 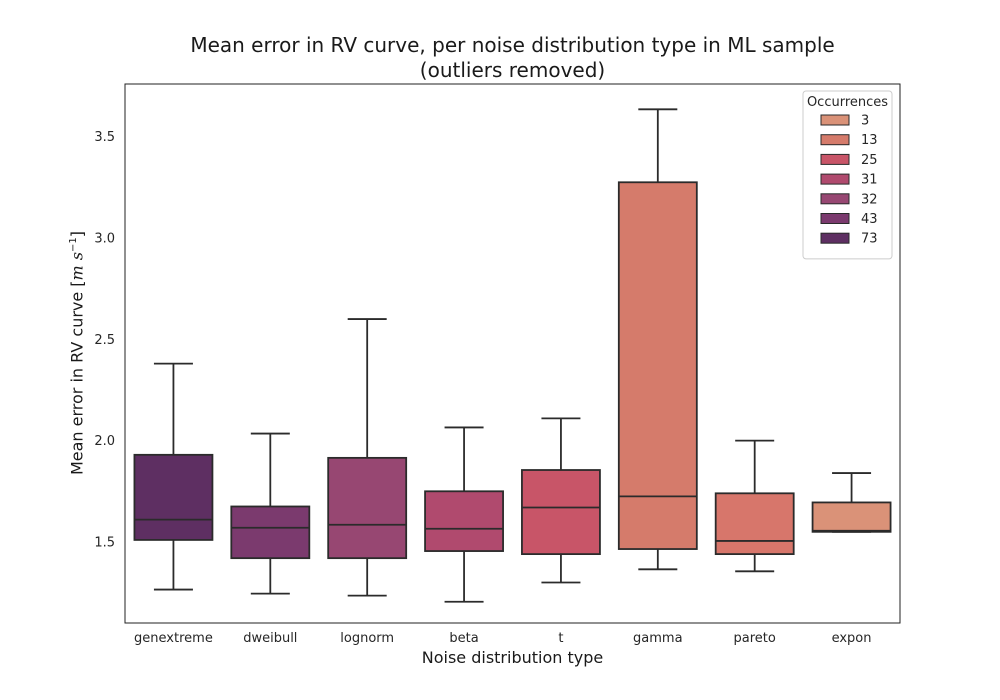 What do you see at coordinates (104, 137) in the screenshot?
I see `y-tick-label: 3.5` at bounding box center [104, 137].